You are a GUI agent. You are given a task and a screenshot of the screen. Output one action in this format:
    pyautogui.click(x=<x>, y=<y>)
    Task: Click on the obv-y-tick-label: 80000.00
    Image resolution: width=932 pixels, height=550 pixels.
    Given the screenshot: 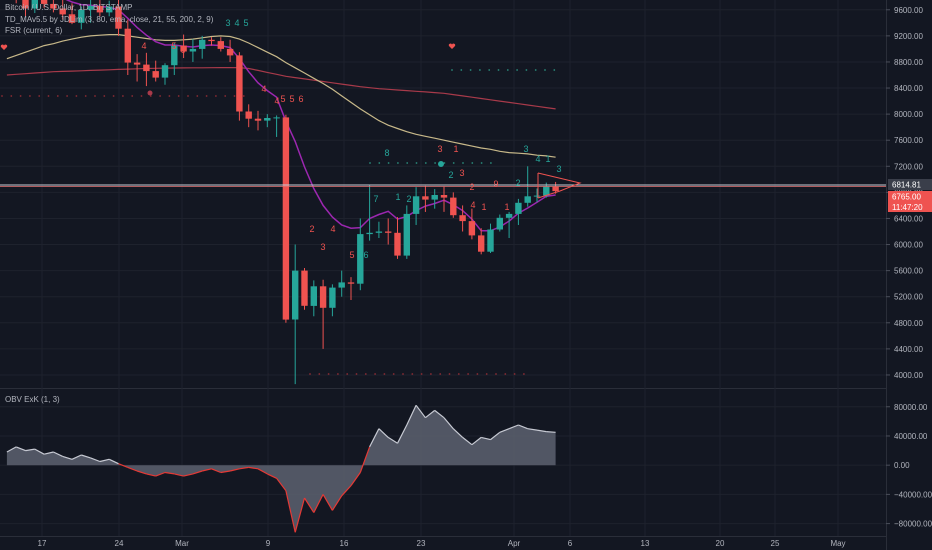 What is the action you would take?
    pyautogui.click(x=911, y=407)
    